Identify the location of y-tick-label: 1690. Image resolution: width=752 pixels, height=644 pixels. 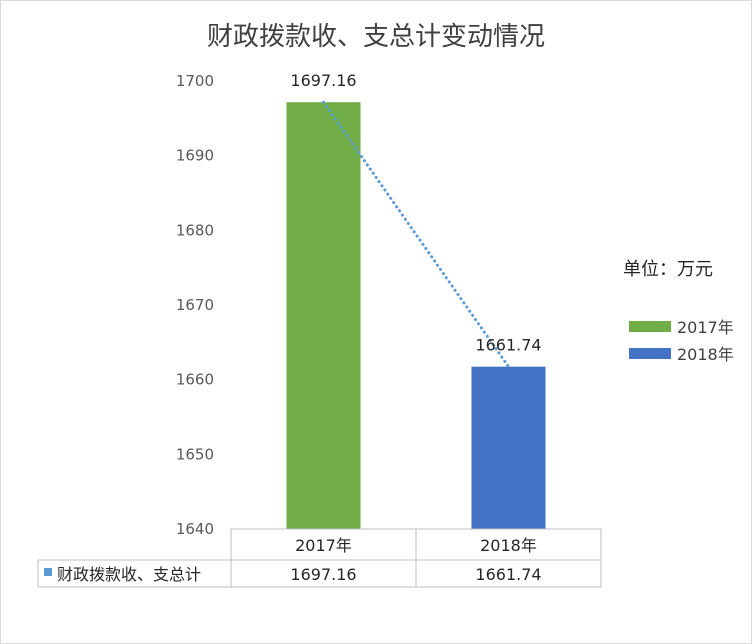
(195, 156).